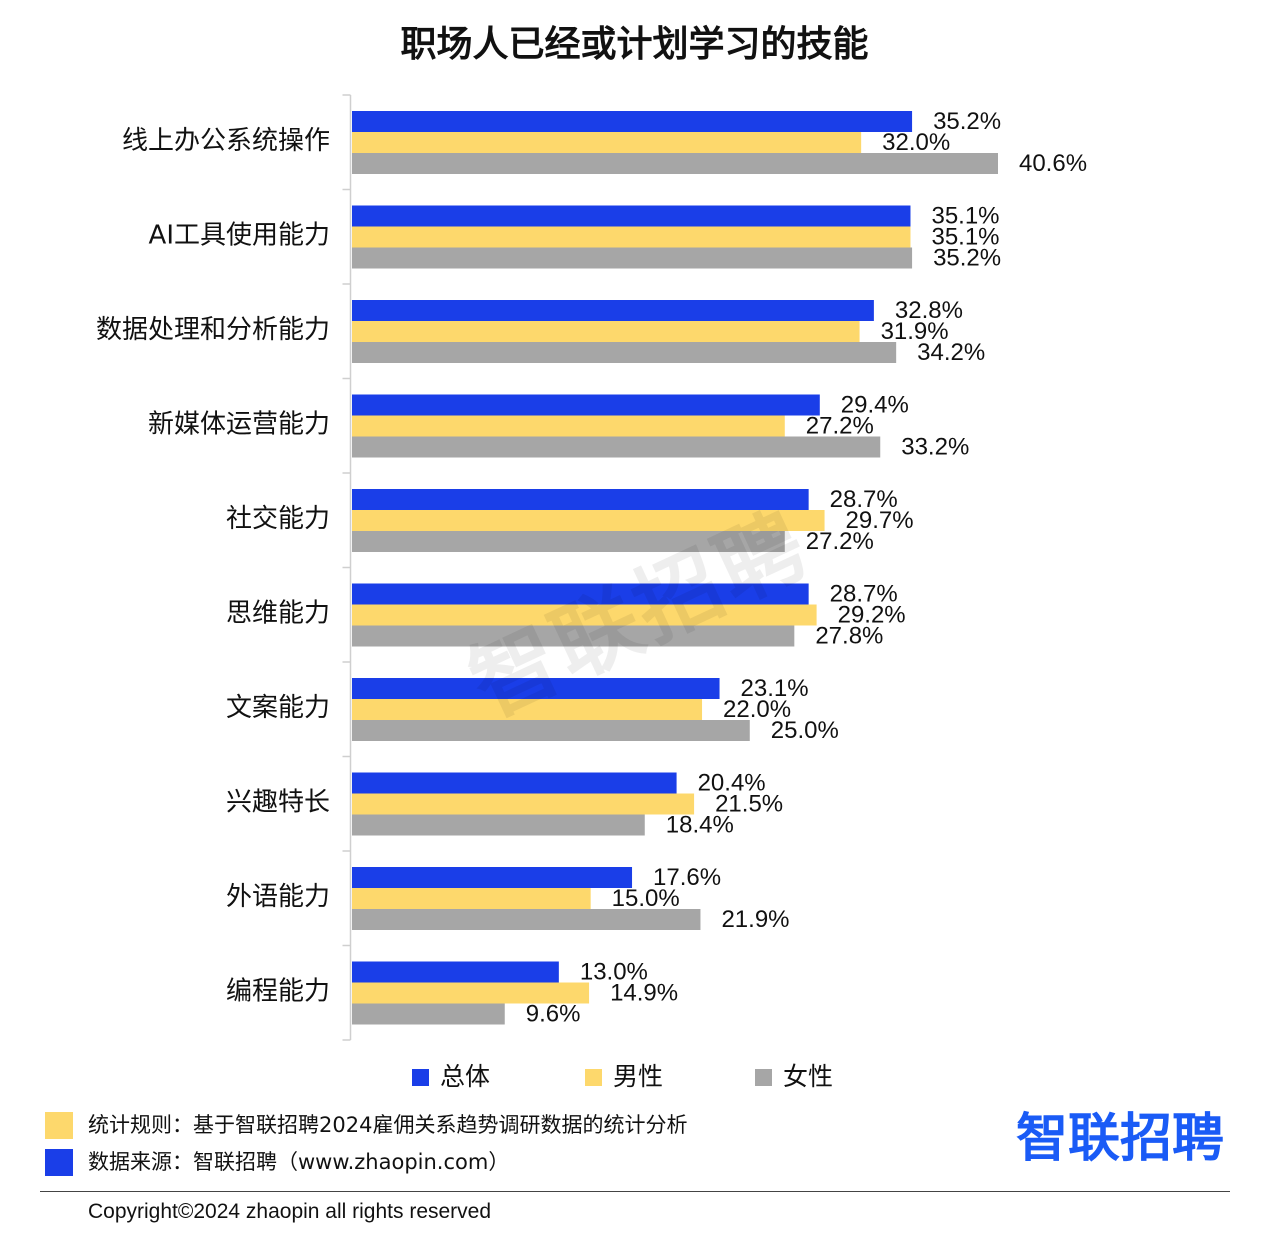  I want to click on source-note-text: 数据来源：智联招聘（www.zhaopin.com）, so click(299, 1162).